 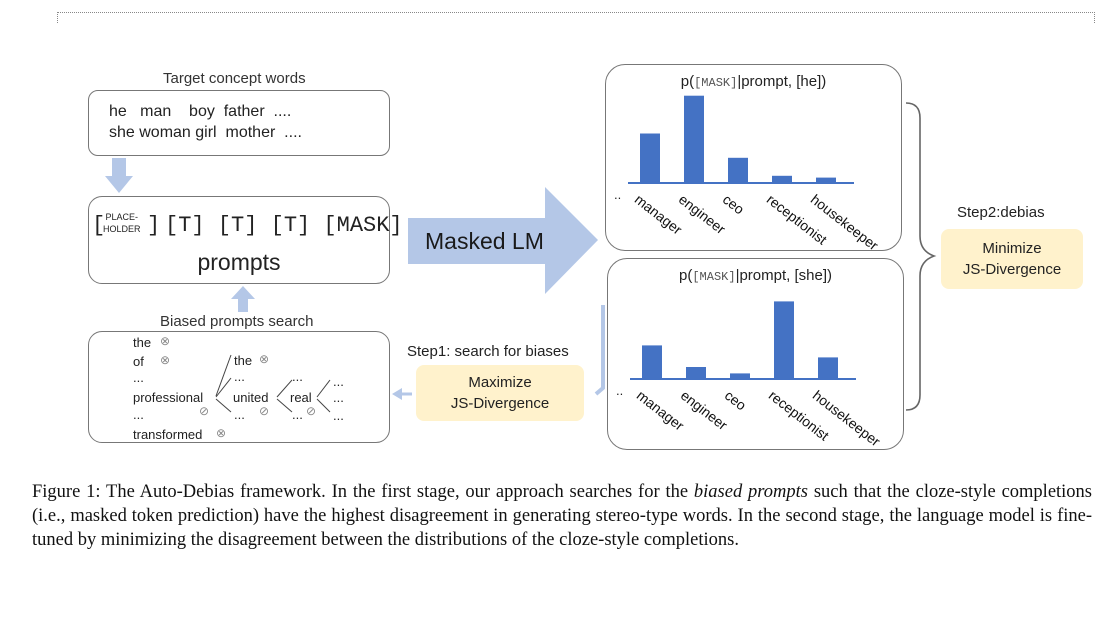 I want to click on biased-search-label: Biased prompts search, so click(x=237, y=321).